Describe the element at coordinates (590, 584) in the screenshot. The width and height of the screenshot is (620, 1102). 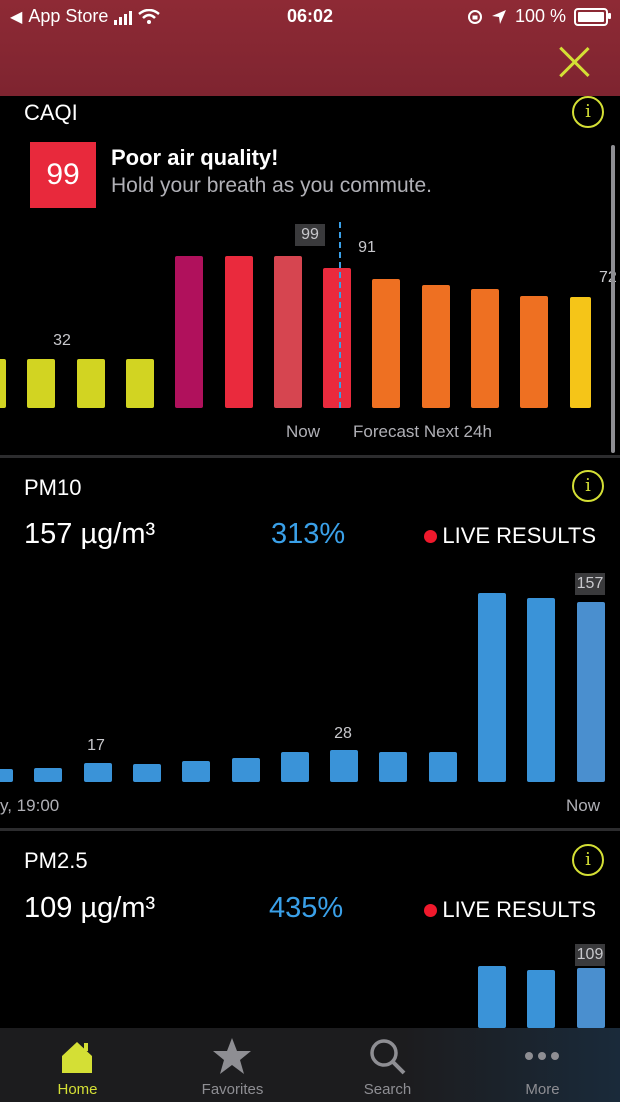
I see `pm10-label-now: 157` at that location.